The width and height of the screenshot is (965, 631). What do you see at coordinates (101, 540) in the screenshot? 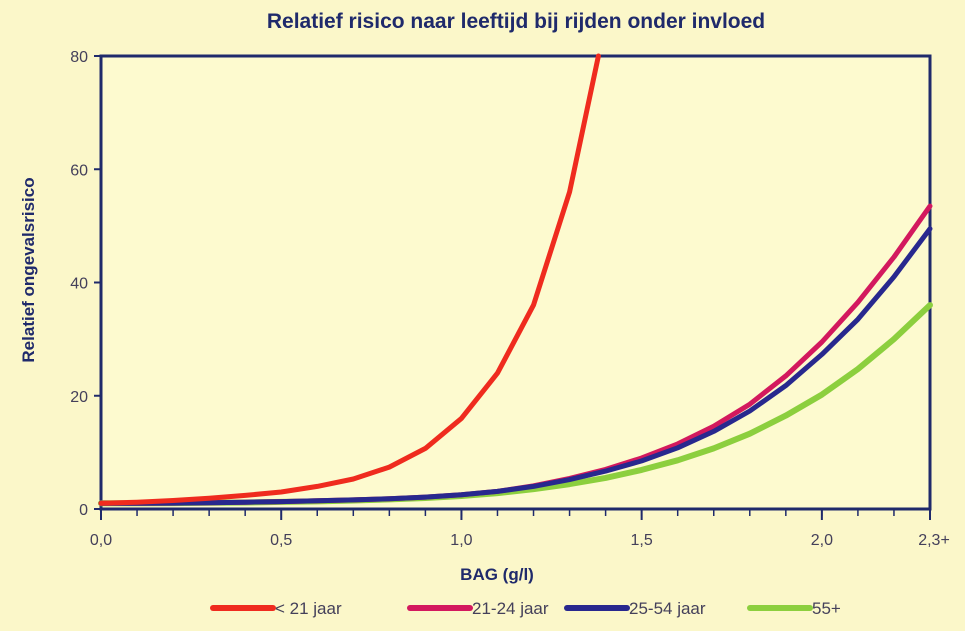
I see `x-tick-label-0: 0,0` at bounding box center [101, 540].